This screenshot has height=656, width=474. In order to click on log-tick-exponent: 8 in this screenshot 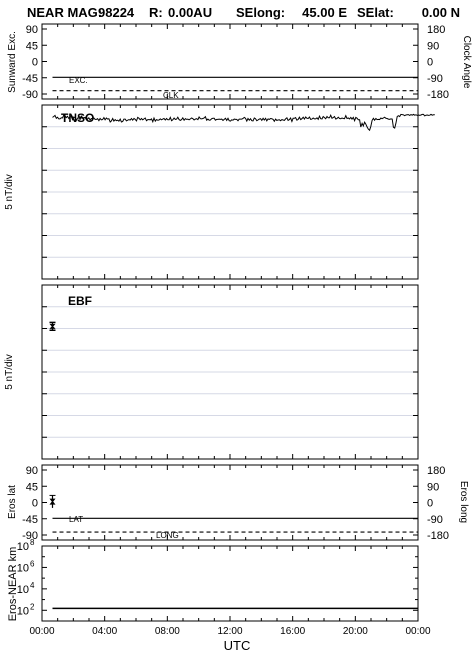, I will do `click(32, 542)`.